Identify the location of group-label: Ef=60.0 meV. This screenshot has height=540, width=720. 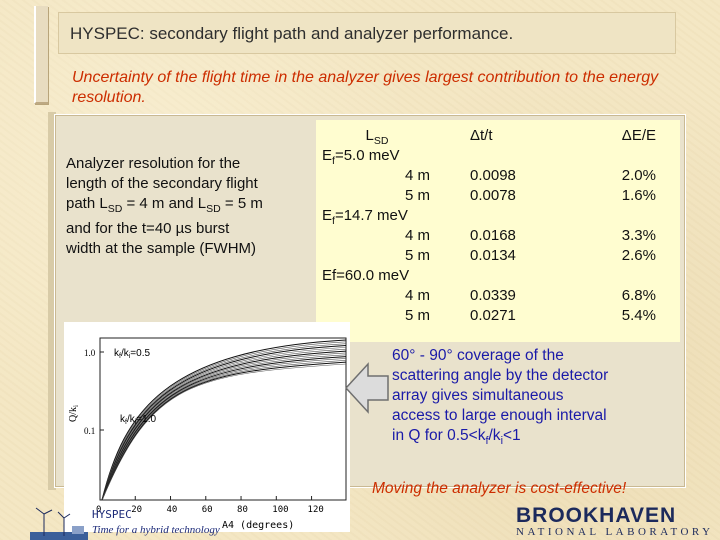
(366, 275).